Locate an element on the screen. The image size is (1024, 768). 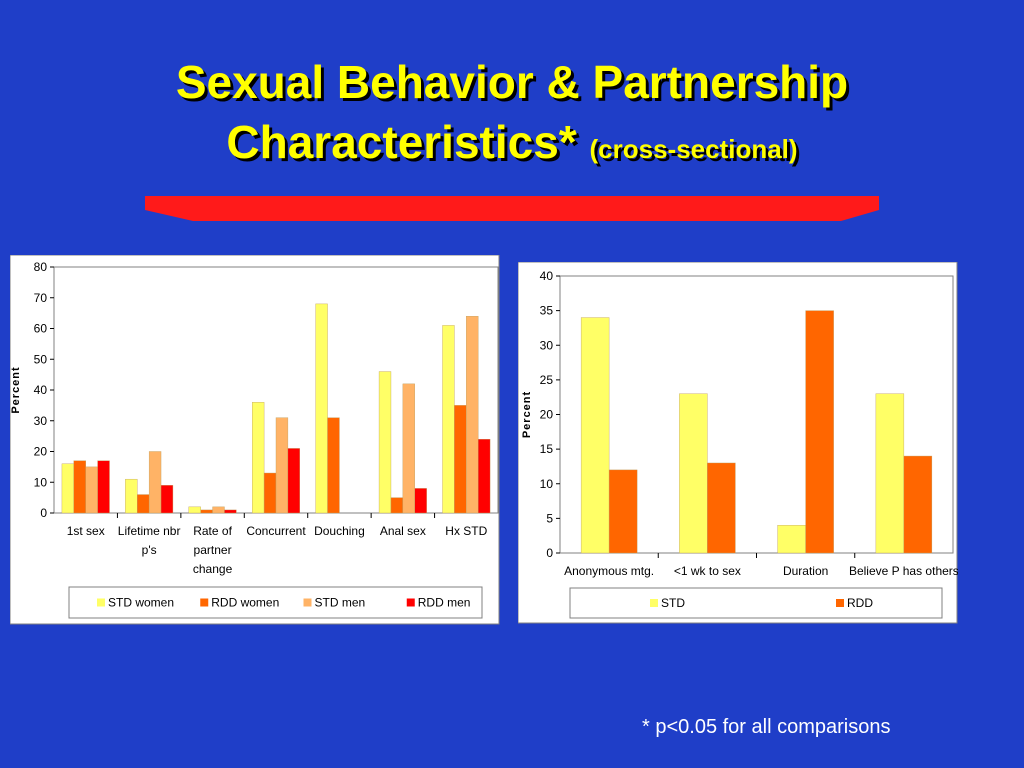
x-tick-label: Duration is located at coordinates (805, 571).